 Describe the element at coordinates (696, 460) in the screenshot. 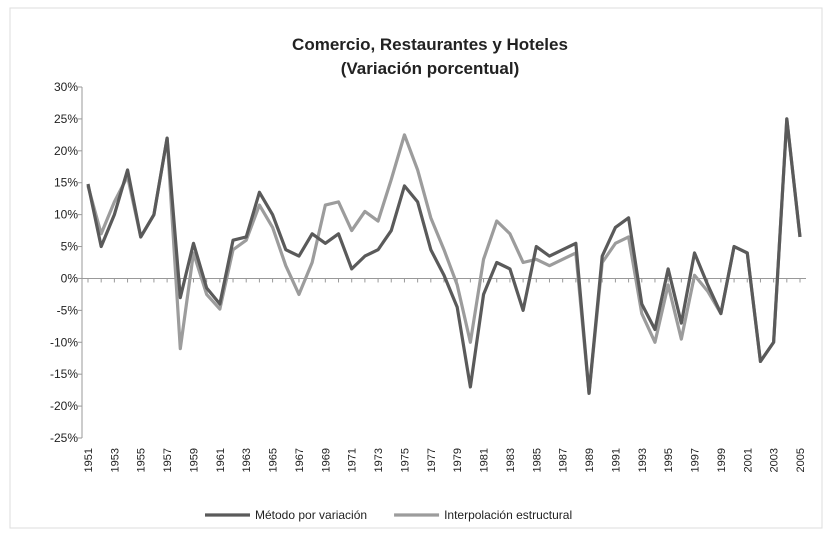

I see `x-tick-label: 1997` at that location.